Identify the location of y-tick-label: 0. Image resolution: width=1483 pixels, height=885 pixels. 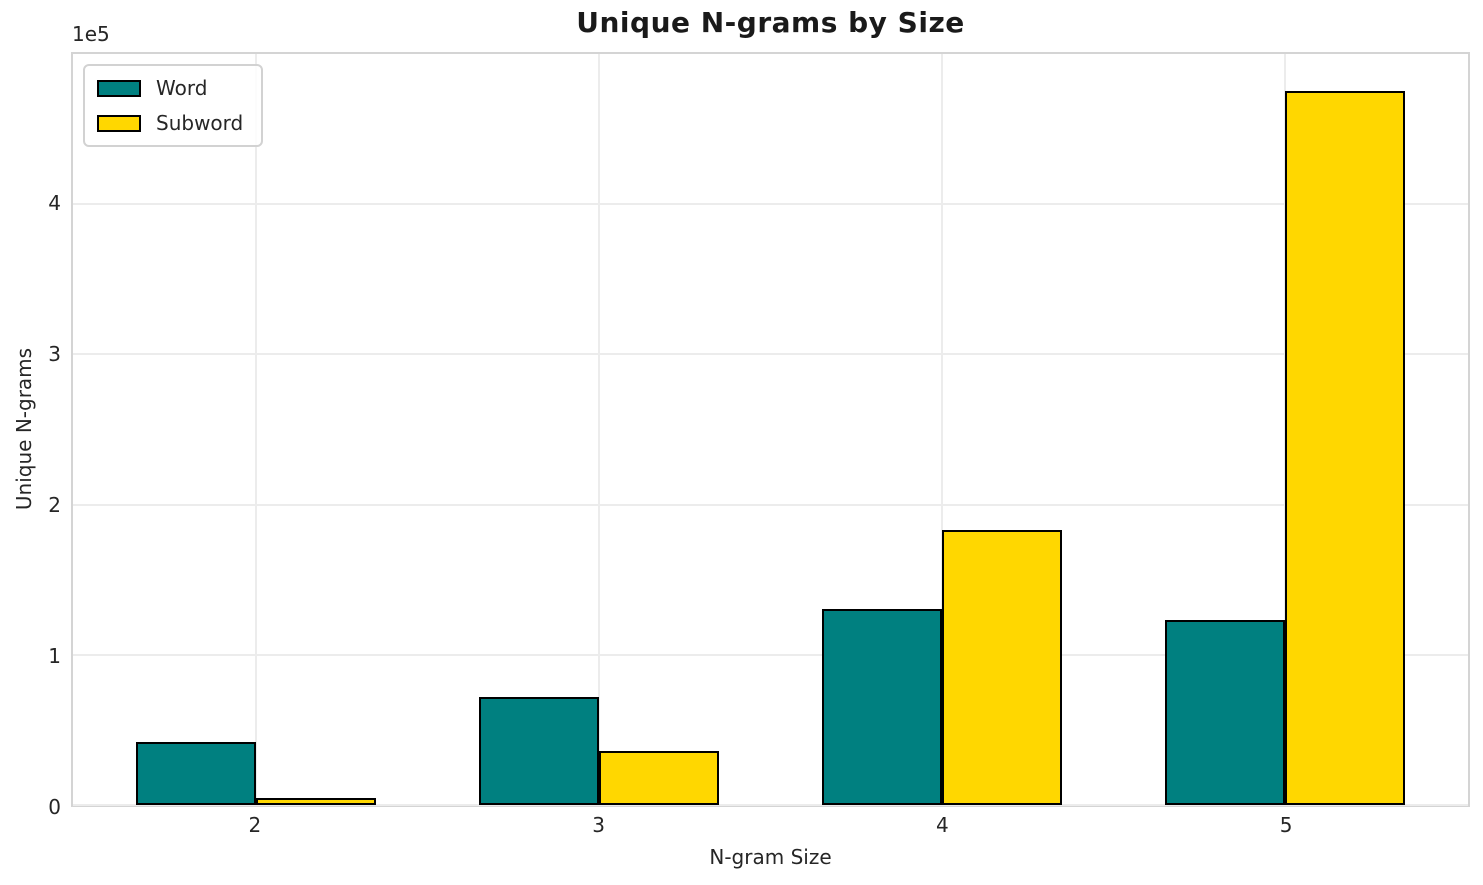
(54, 807).